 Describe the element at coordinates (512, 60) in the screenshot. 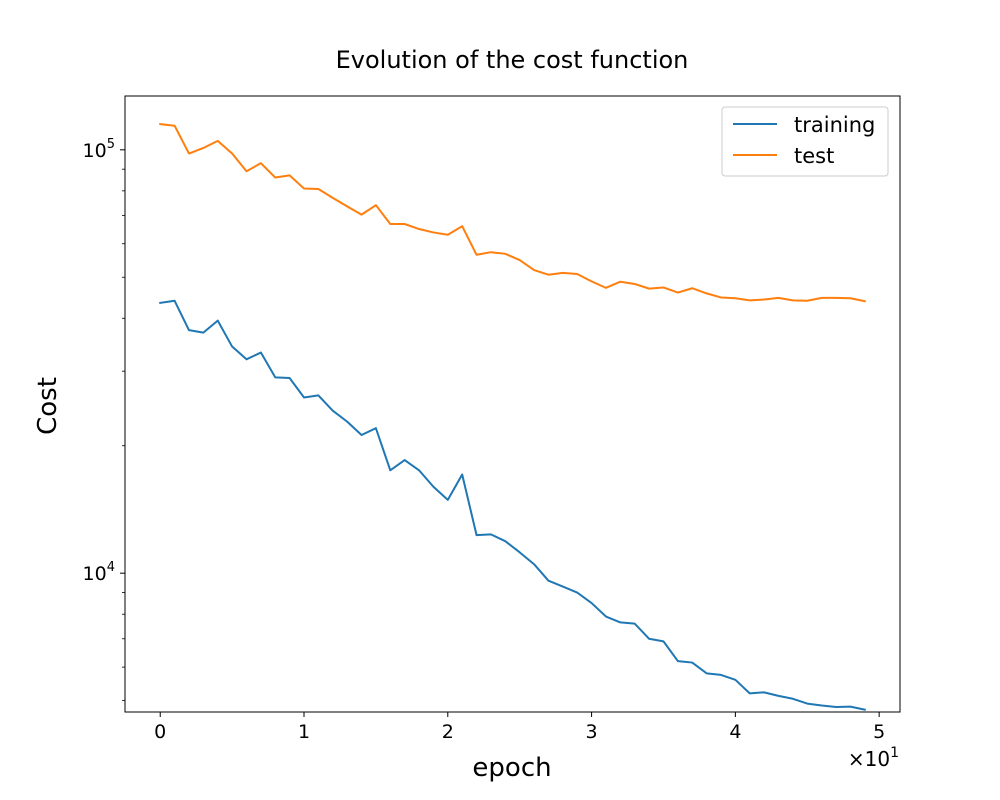

I see `chart-title: Evolution of the cost function` at that location.